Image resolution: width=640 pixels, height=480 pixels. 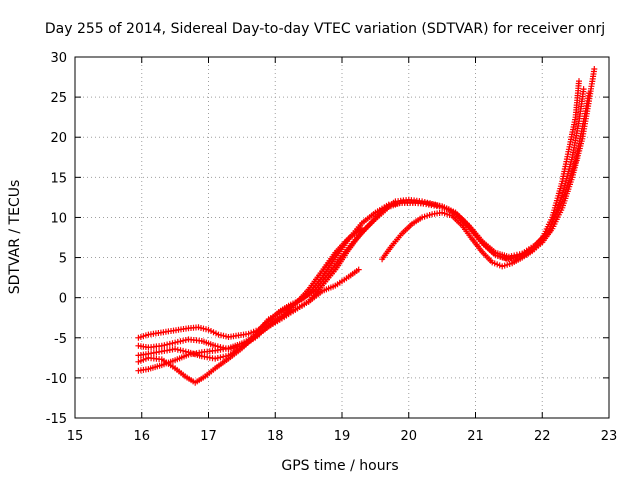 I want to click on y-tick-label: -15, so click(x=56, y=419).